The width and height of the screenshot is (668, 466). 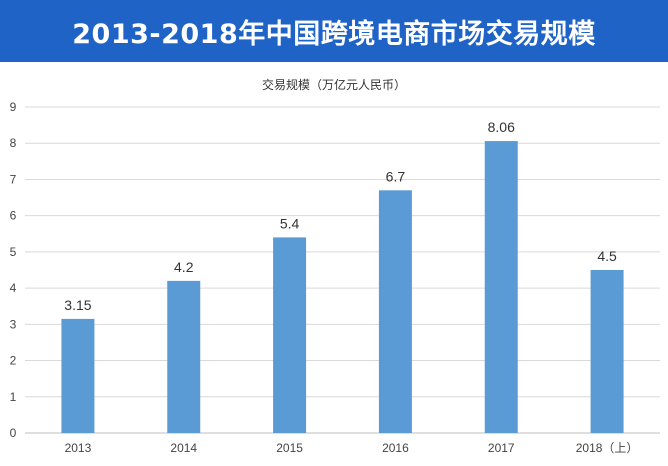 I want to click on y-tick-label: 6, so click(x=13, y=216).